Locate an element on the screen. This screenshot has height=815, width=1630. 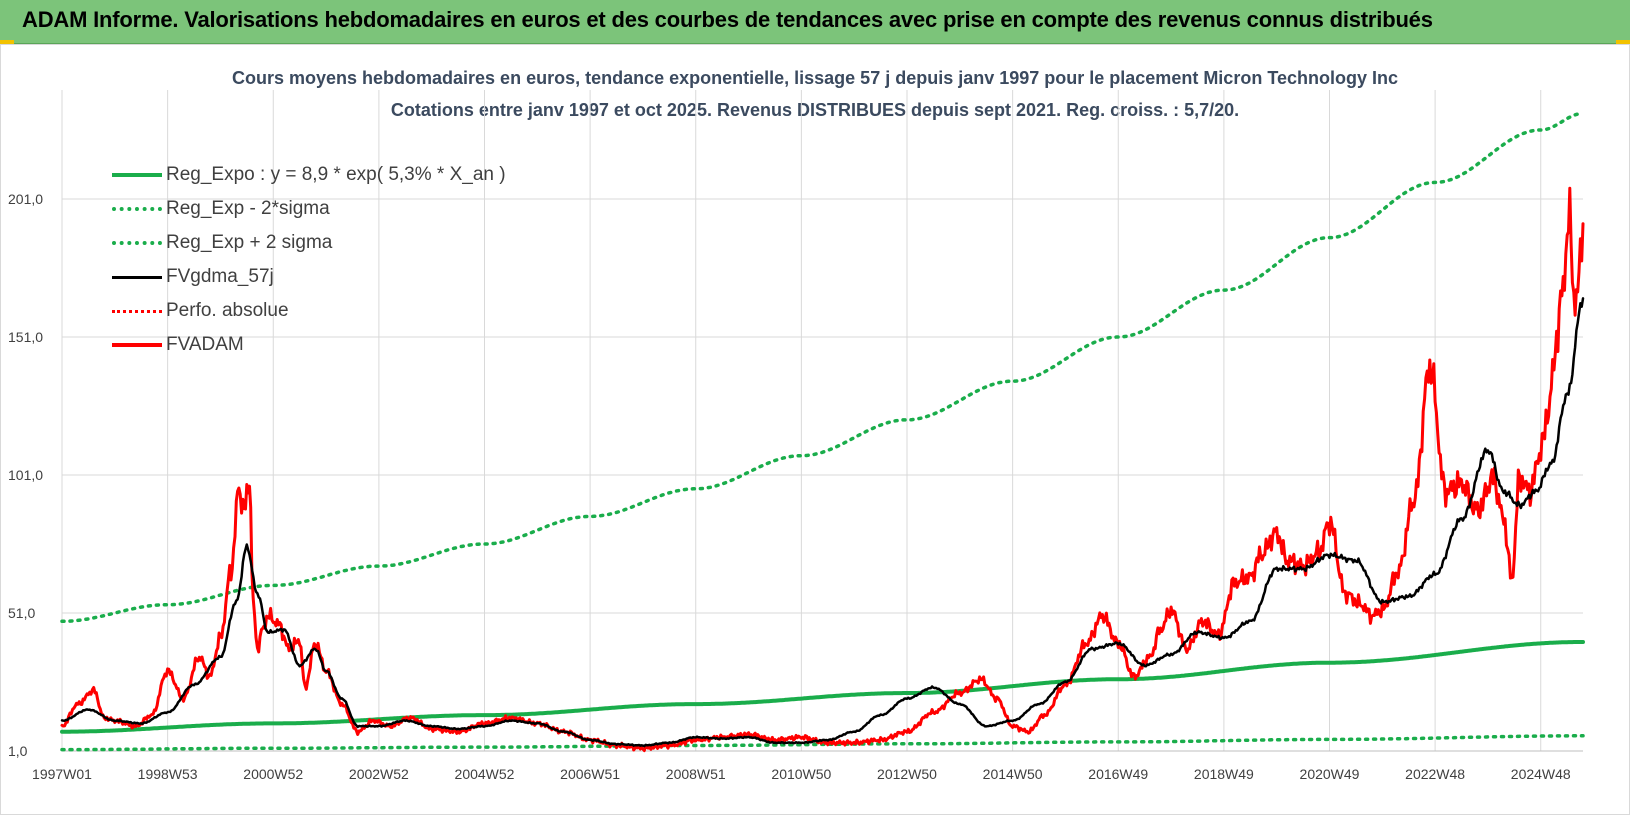
series-line-reg-exp-2-sigma is located at coordinates (822, 743).